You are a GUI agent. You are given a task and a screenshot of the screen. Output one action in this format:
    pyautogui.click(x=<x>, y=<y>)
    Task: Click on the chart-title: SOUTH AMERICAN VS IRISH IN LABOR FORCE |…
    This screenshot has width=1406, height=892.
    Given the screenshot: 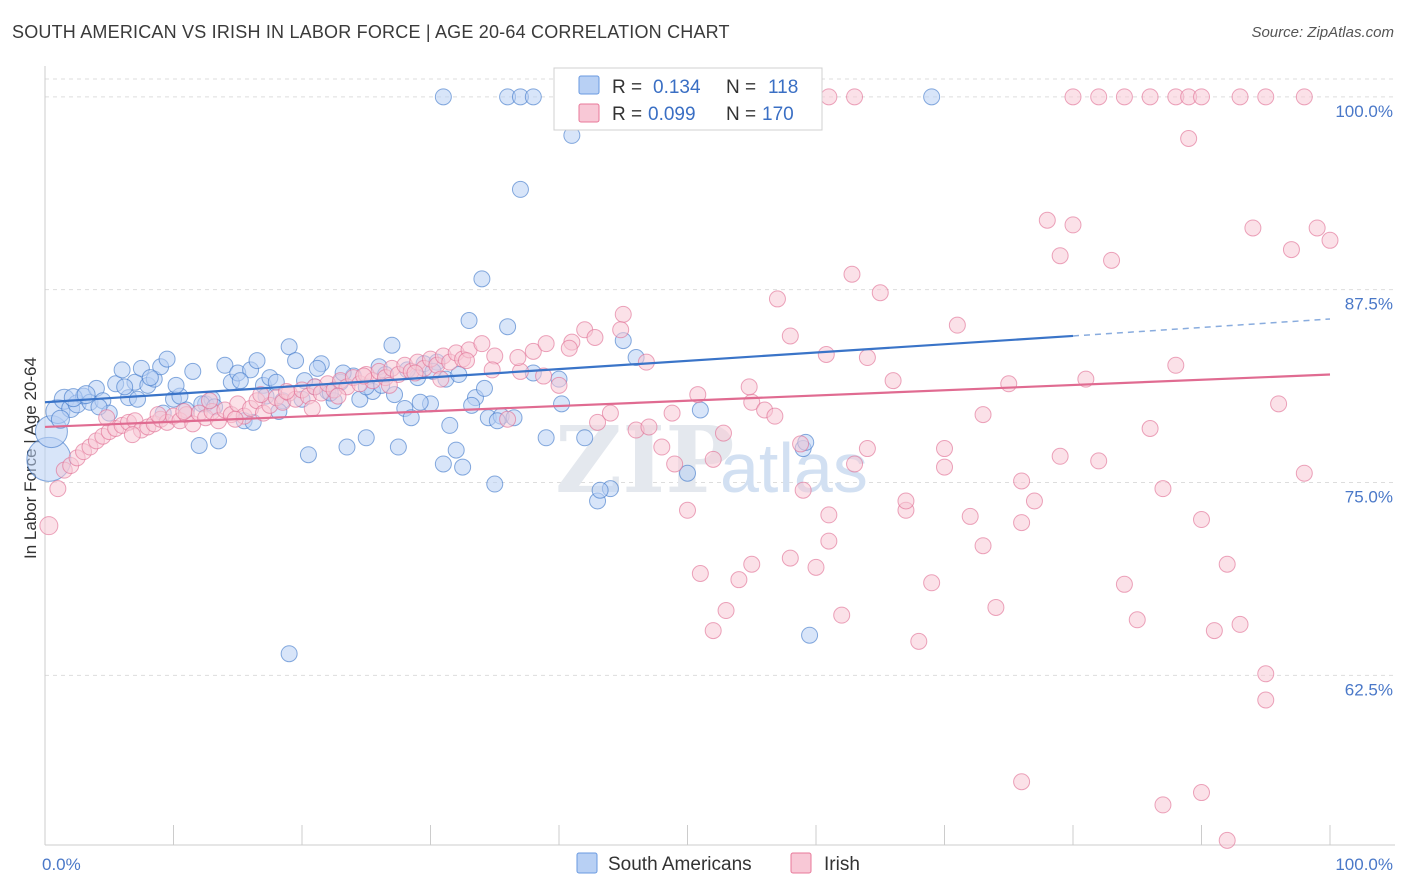 What is the action you would take?
    pyautogui.click(x=371, y=32)
    